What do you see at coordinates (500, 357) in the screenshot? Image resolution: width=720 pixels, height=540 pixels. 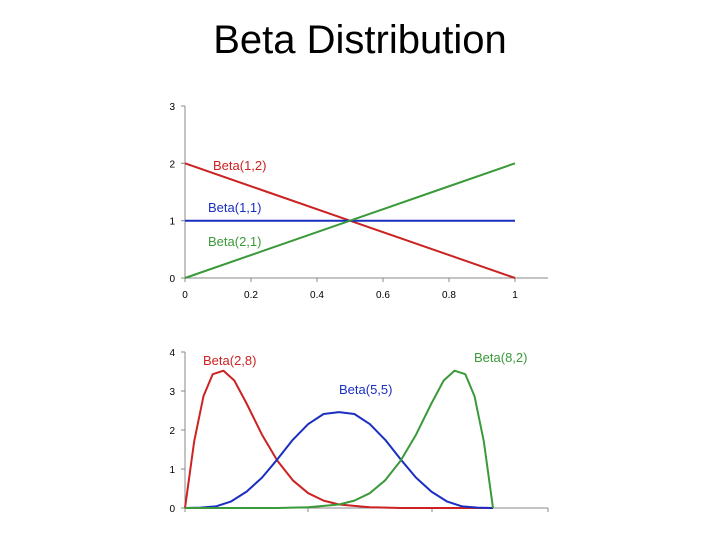 I see `series-label-beta-8-2: Beta(8,2)` at bounding box center [500, 357].